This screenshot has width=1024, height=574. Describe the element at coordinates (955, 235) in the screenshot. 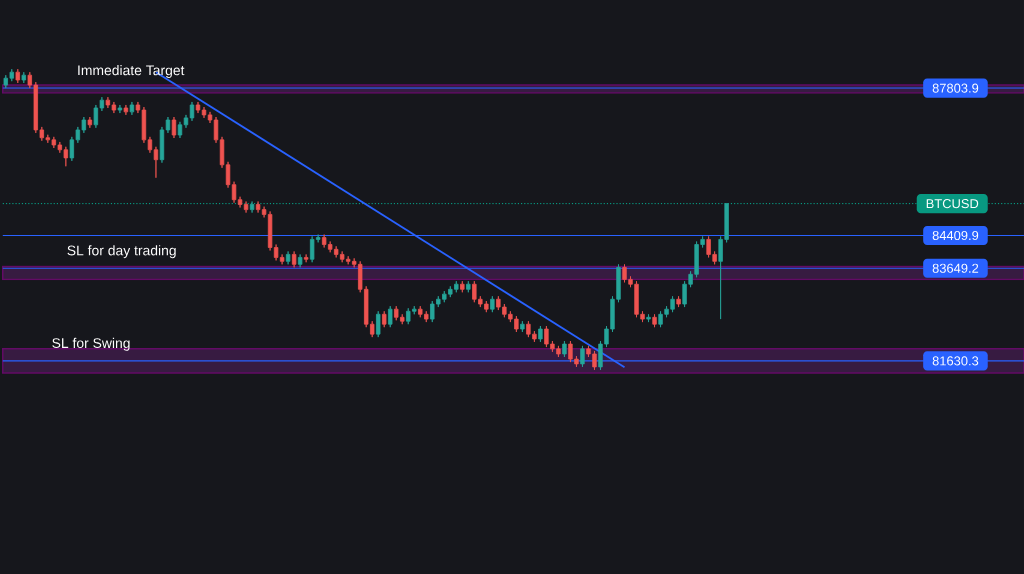

I see `text: 84409.9` at that location.